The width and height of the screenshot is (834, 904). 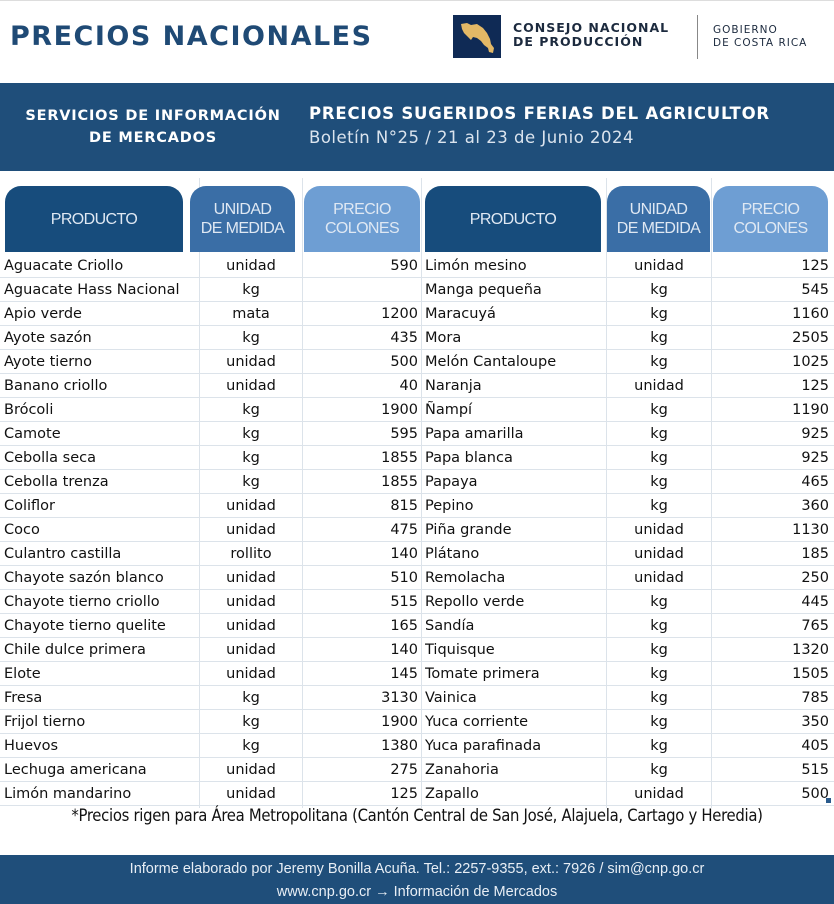 What do you see at coordinates (815, 698) in the screenshot?
I see `price-cell: 785` at bounding box center [815, 698].